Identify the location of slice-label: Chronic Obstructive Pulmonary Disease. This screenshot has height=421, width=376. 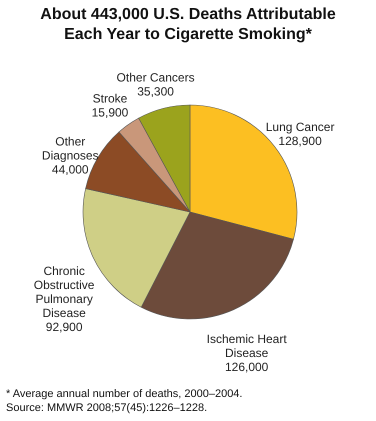
(64, 292).